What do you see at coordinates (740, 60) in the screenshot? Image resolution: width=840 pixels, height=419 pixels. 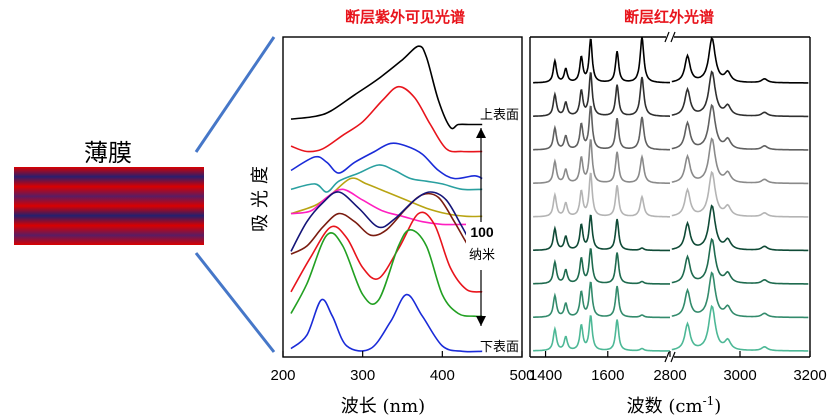 I see `ir-series-1-ch-stretch` at bounding box center [740, 60].